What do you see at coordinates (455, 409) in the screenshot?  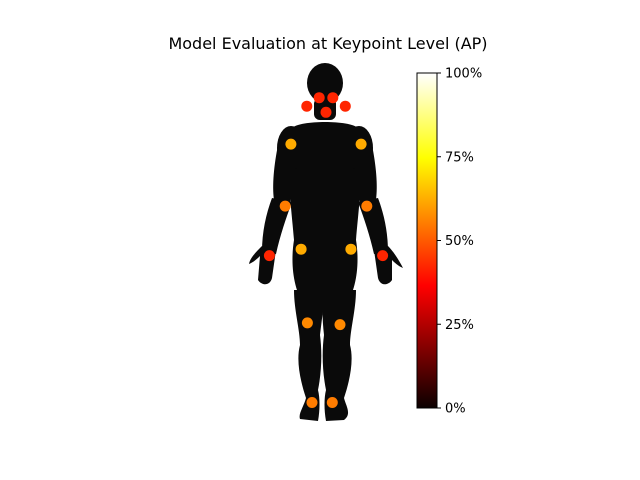 I see `colorbar-tick-label: 0%` at bounding box center [455, 409].